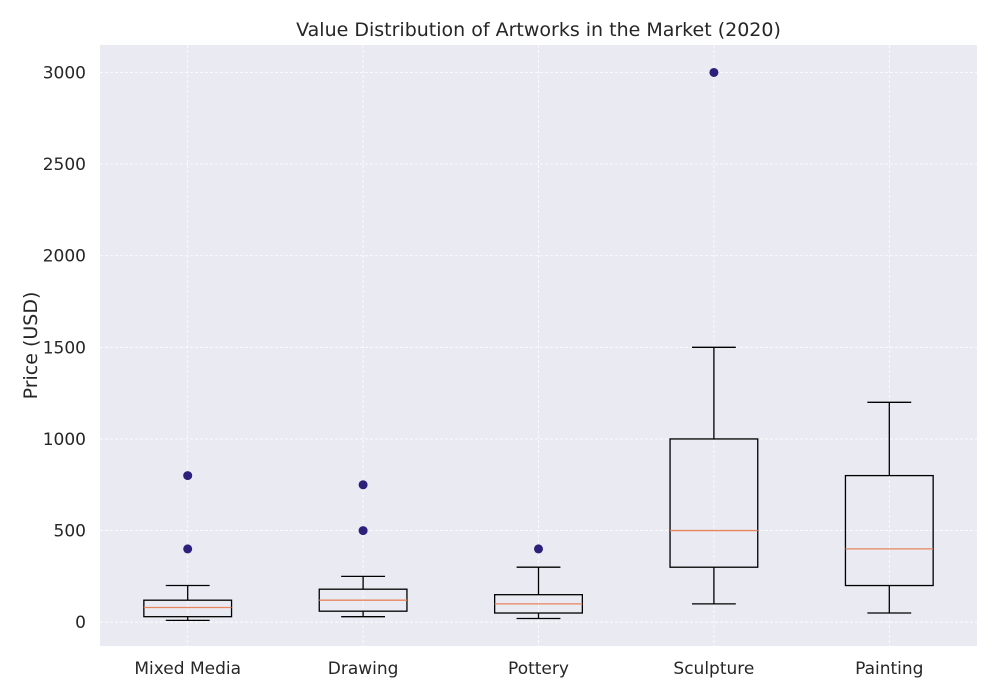 The image size is (1000, 700). Describe the element at coordinates (889, 669) in the screenshot. I see `x-tick-label: Painting` at that location.